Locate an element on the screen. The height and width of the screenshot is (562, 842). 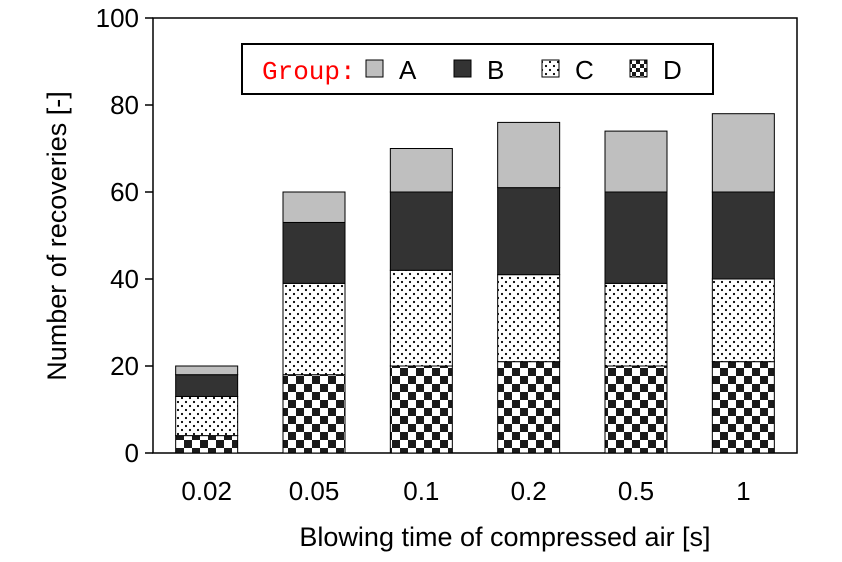
x-tick-label: 0.02 is located at coordinates (206, 491).